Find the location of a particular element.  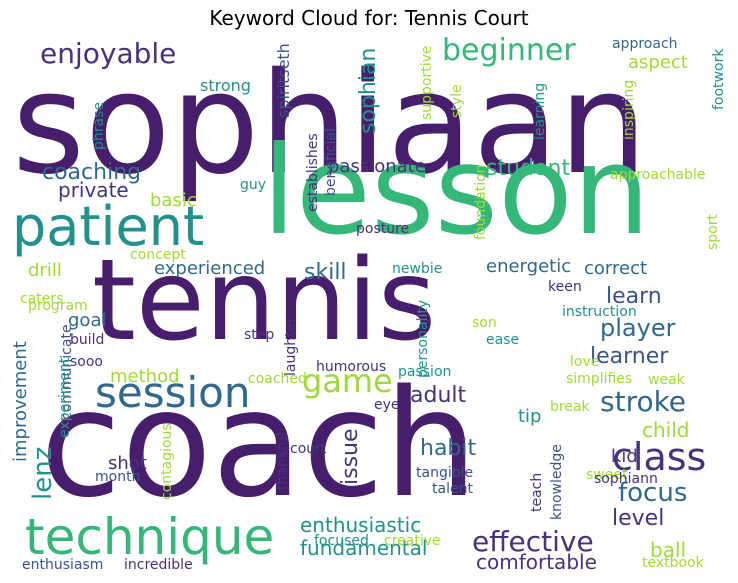

word-session: session is located at coordinates (173, 392).